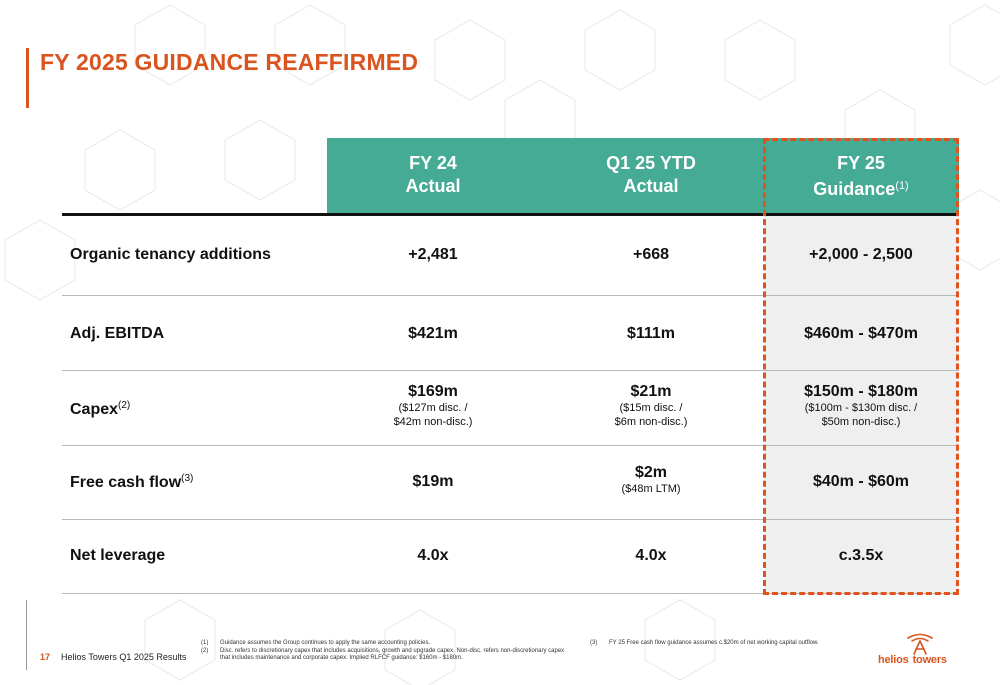 Image resolution: width=1000 pixels, height=685 pixels. I want to click on cell-value: $460m - $470m, so click(861, 333).